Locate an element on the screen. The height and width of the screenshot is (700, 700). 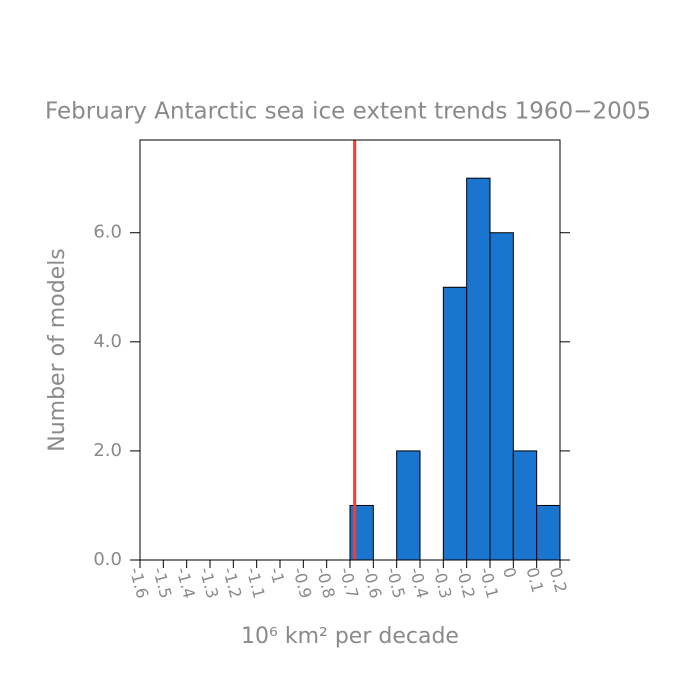
x-axis-label: 10⁶ km² per decade is located at coordinates (350, 636).